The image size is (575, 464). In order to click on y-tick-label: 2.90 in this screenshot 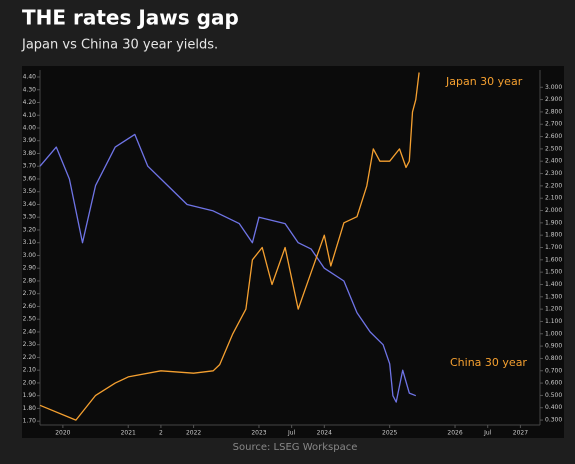, I will do `click(30, 268)`.